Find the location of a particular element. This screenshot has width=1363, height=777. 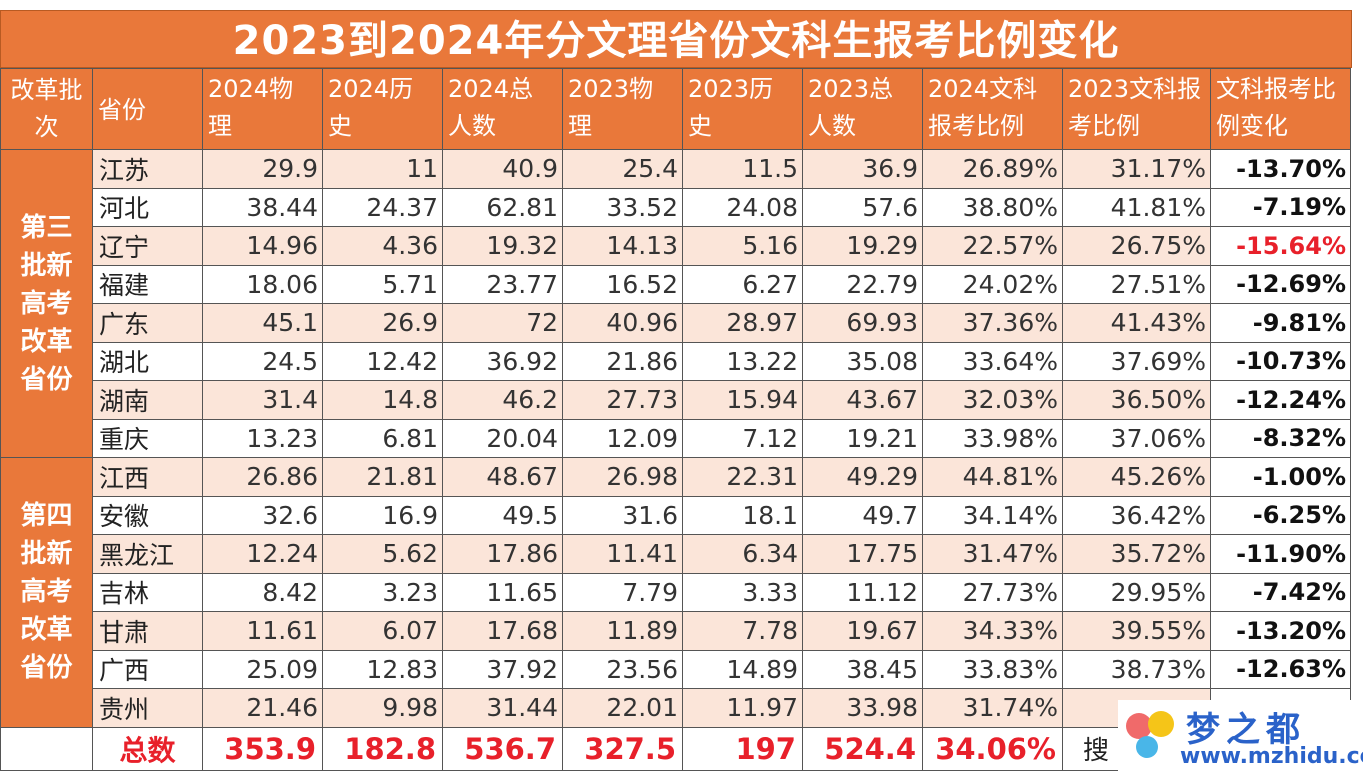

value-cell: 46.2 is located at coordinates (502, 400).